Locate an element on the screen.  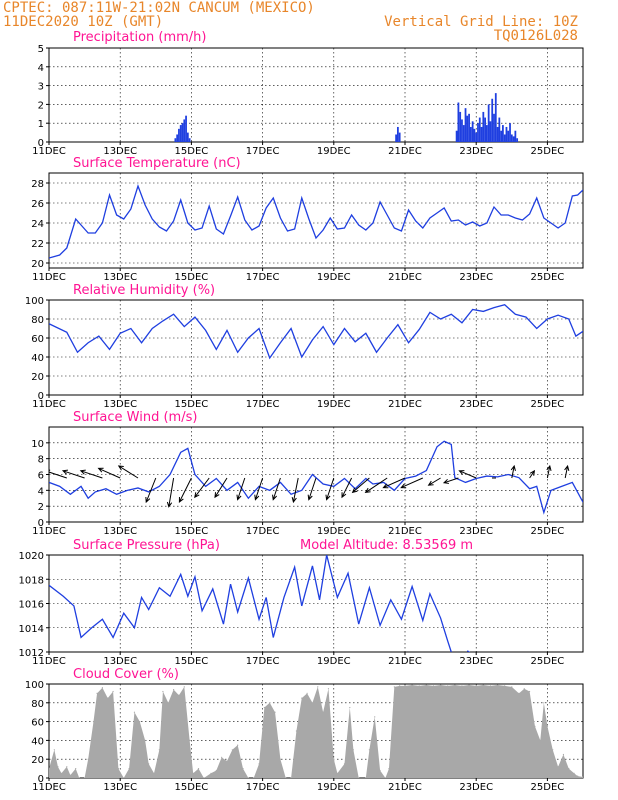
plot-area is located at coordinates (346, 117).